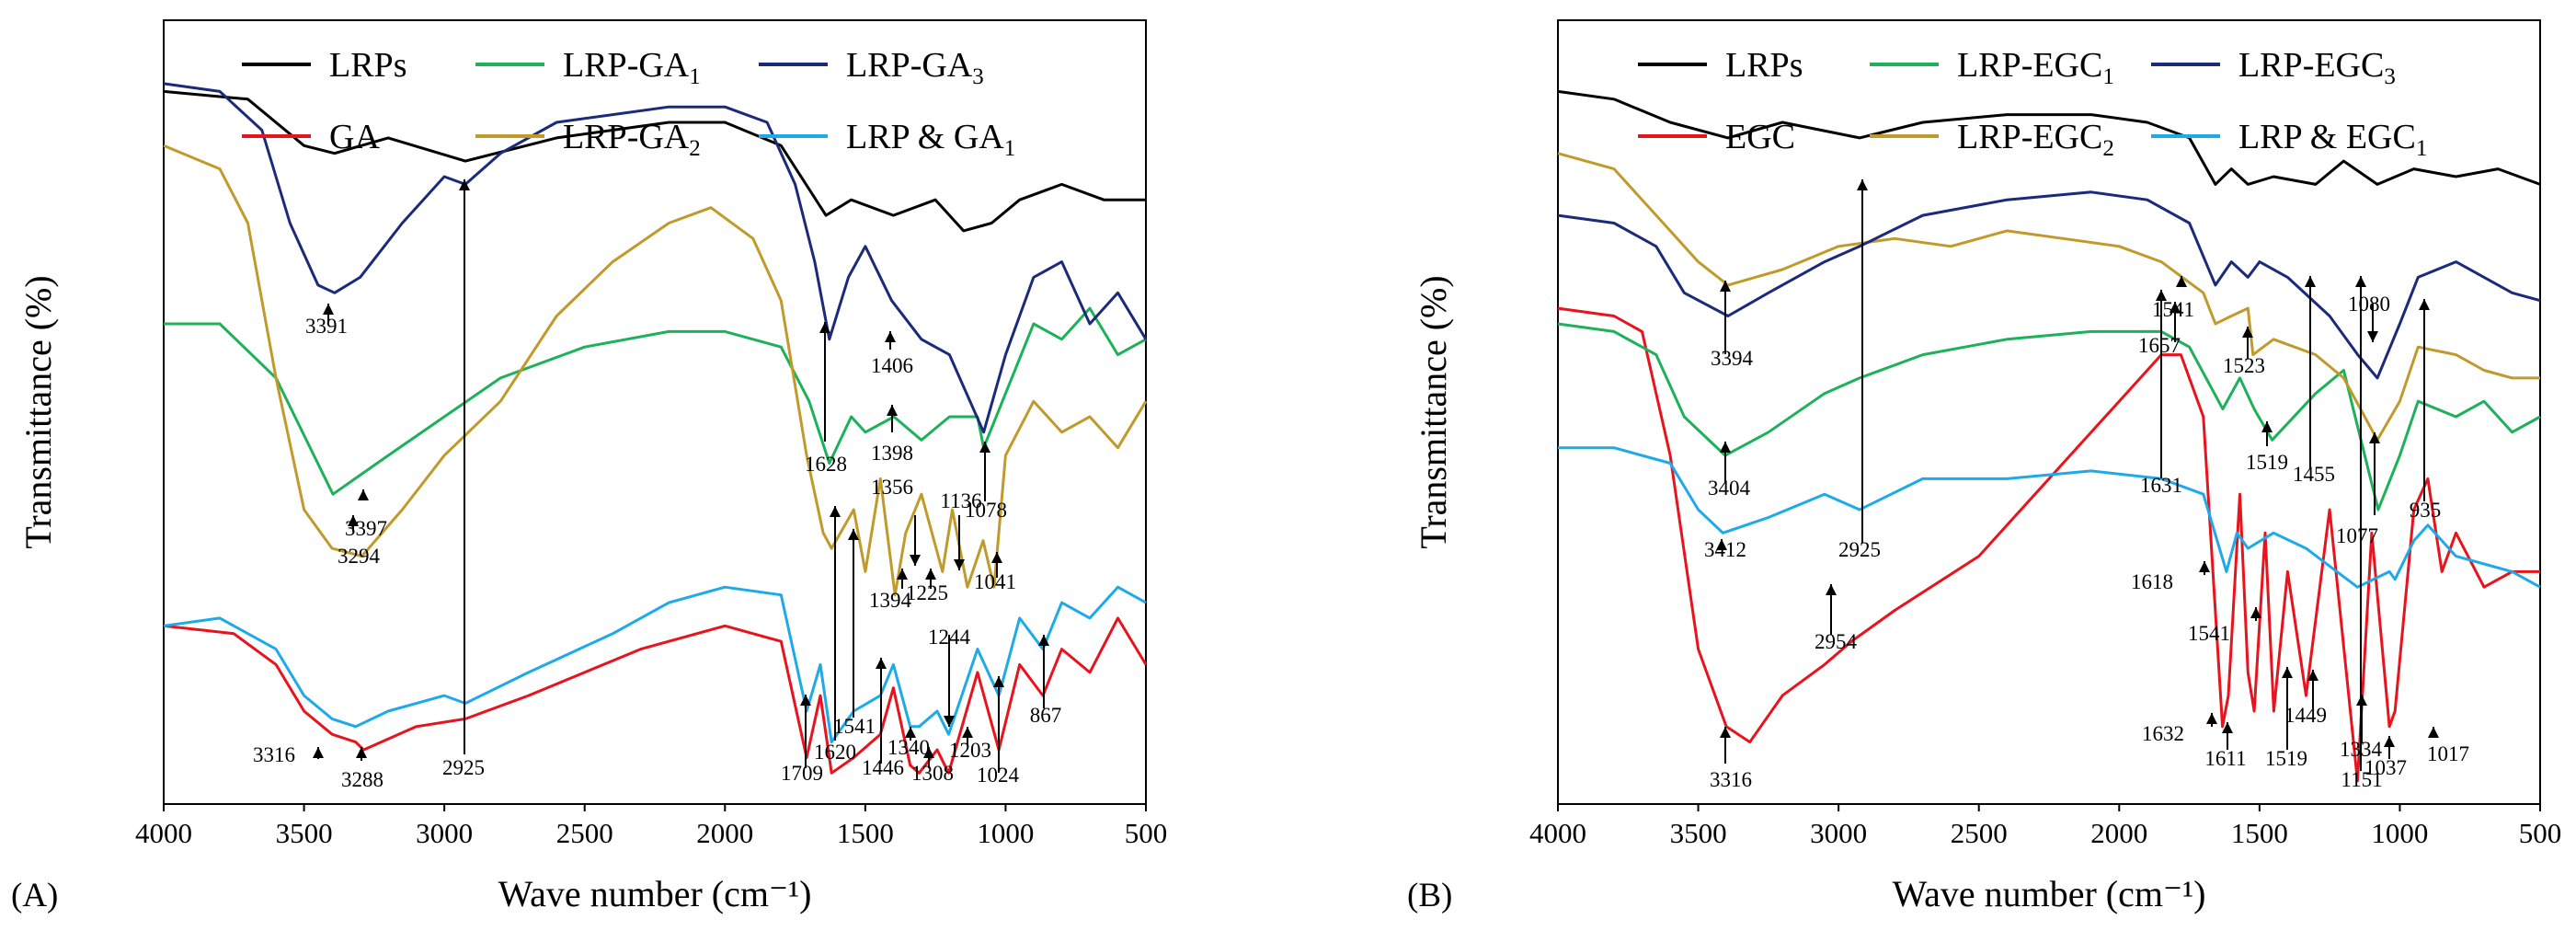 The height and width of the screenshot is (931, 2576). What do you see at coordinates (2244, 365) in the screenshot?
I see `peak-annotation: 1523` at bounding box center [2244, 365].